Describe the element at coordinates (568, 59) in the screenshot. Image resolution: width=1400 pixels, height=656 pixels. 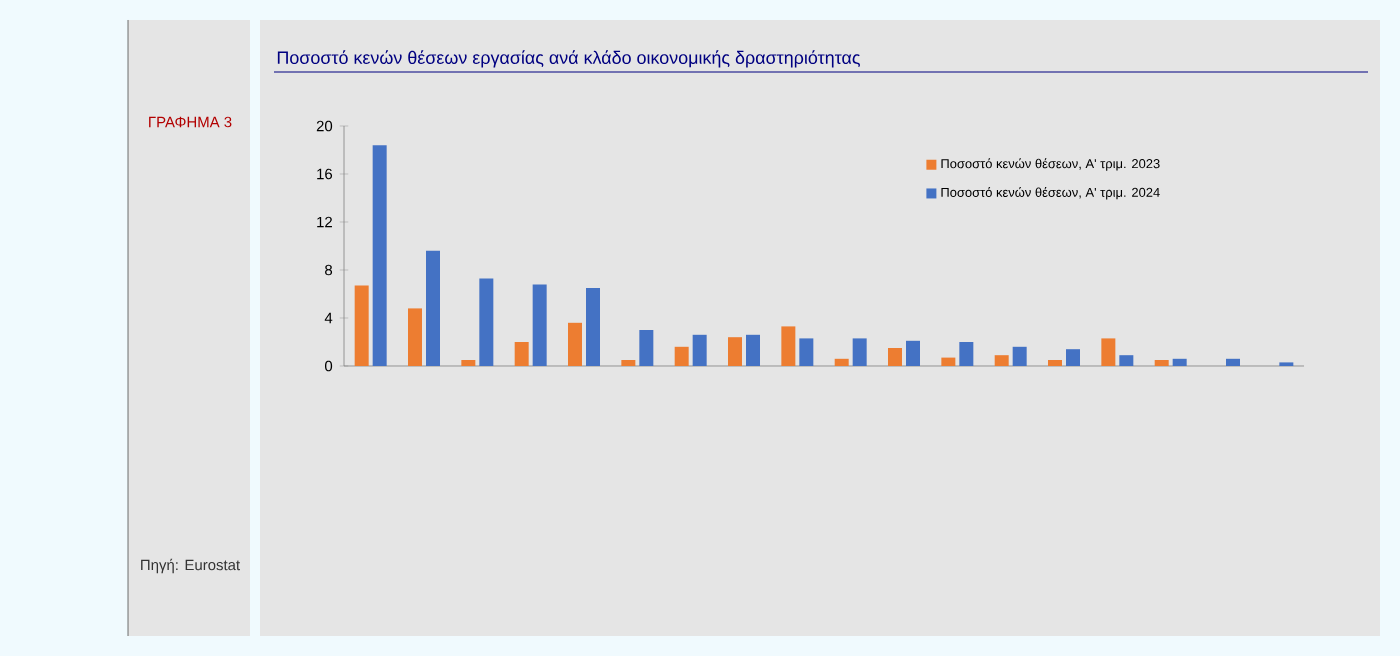
I see `chart-title: Ποσοστό κενών θέσεων εργασίας ανά κλάδο οικονομικής δραστηριότητας` at that location.